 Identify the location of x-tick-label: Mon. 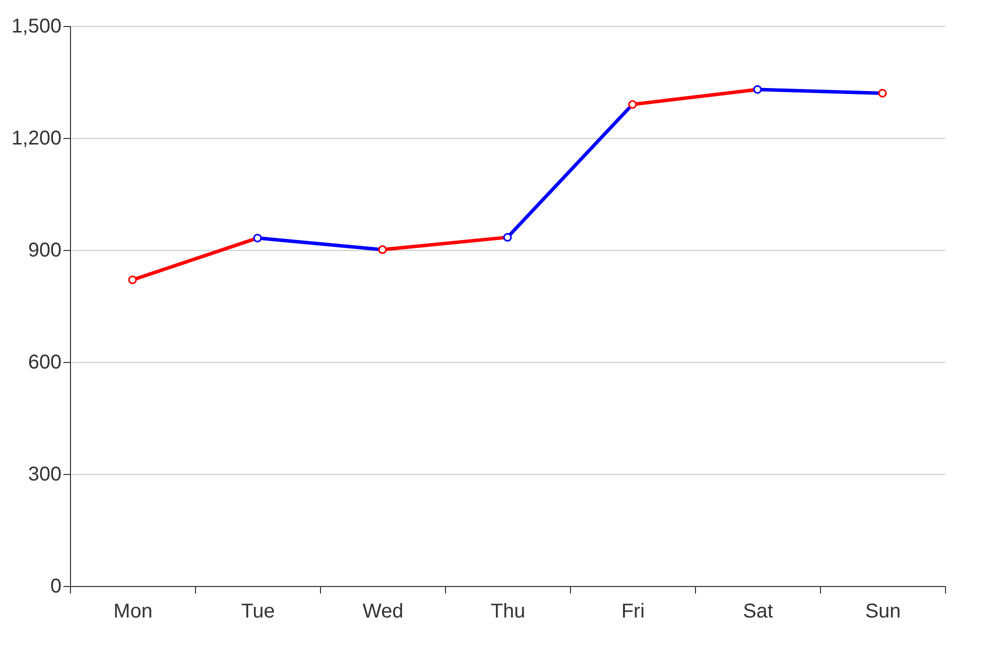
(133, 611).